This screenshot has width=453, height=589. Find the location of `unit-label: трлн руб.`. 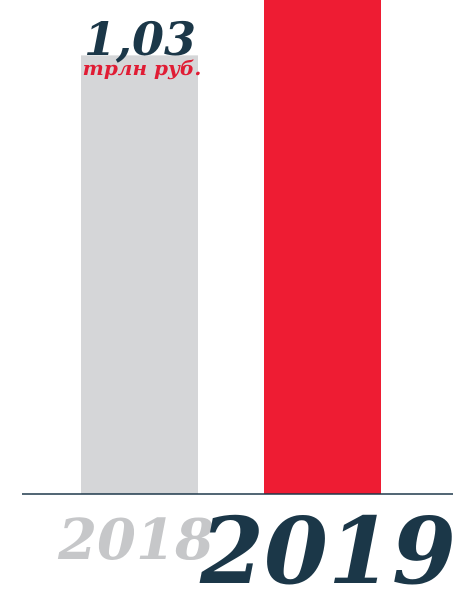

unit-label: трлн руб. is located at coordinates (142, 68).